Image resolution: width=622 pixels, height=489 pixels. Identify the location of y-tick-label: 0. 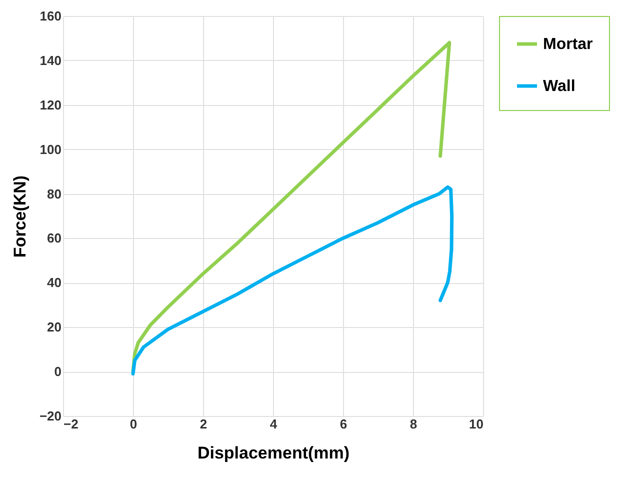
(58, 372).